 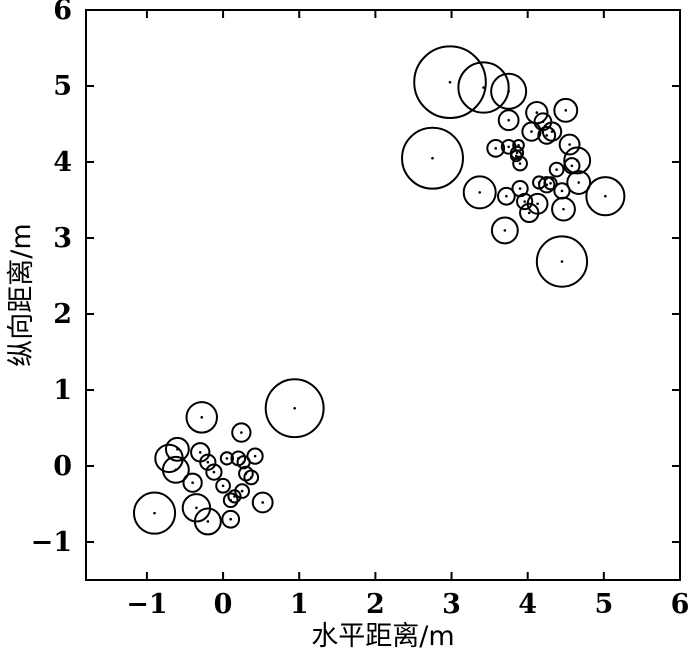 What do you see at coordinates (603, 604) in the screenshot?
I see `x-tick-label: 5` at bounding box center [603, 604].